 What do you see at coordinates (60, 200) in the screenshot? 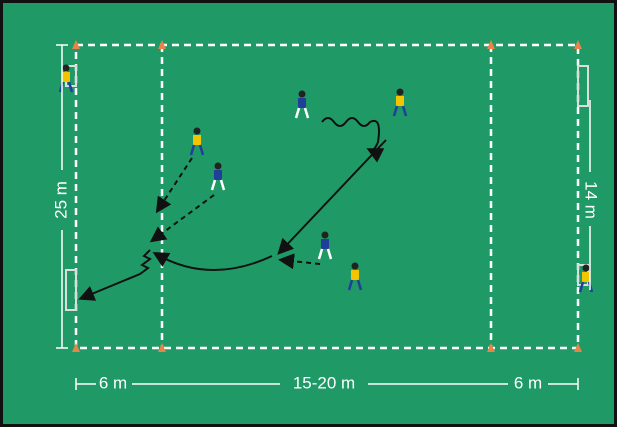
I see `left-dimension: 25 m` at bounding box center [60, 200].